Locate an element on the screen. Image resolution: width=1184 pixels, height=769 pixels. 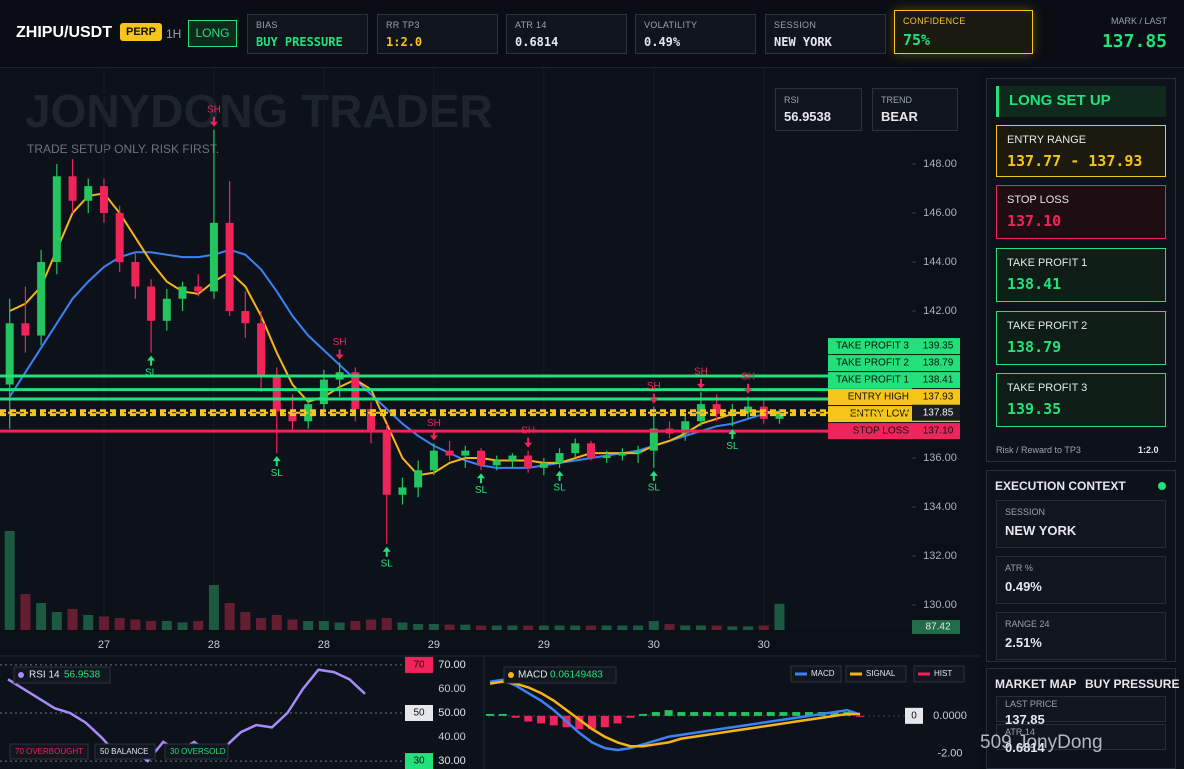
value: BEAR is located at coordinates (899, 116).